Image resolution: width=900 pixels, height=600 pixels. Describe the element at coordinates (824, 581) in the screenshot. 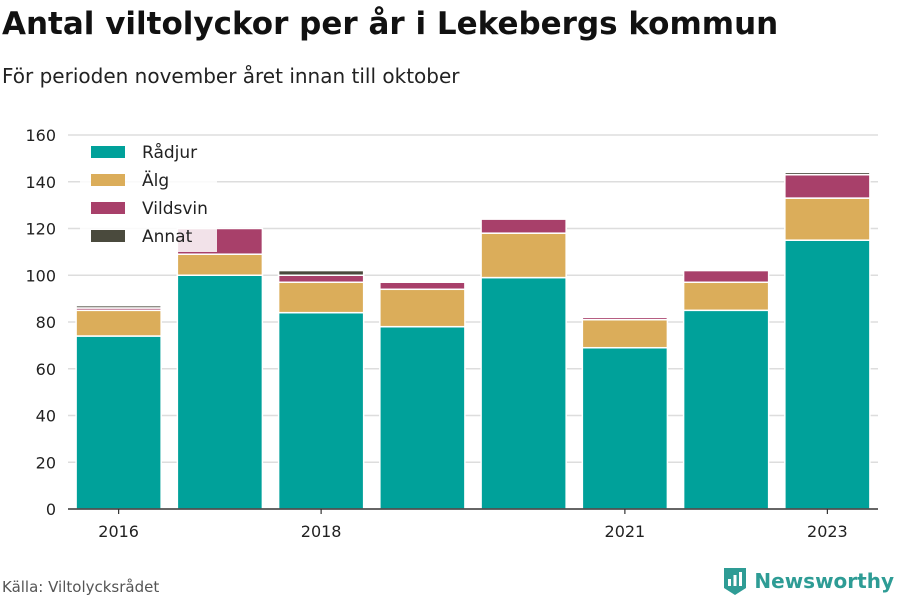

I see `brand-name: Newsworthy` at that location.